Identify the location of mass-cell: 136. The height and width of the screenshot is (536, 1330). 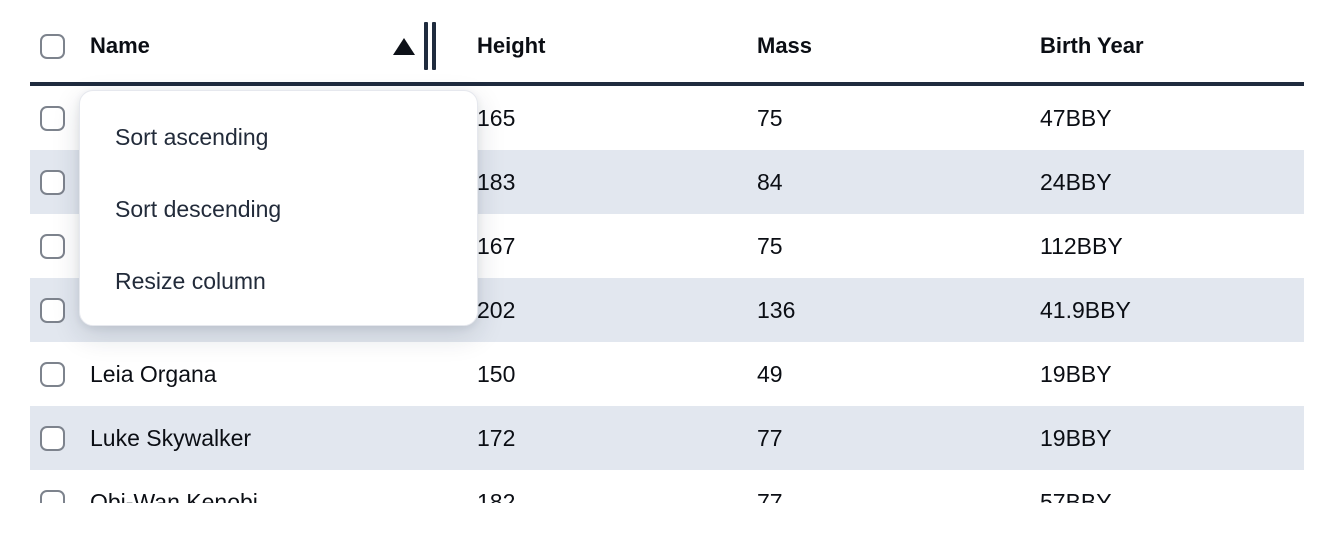
(776, 309).